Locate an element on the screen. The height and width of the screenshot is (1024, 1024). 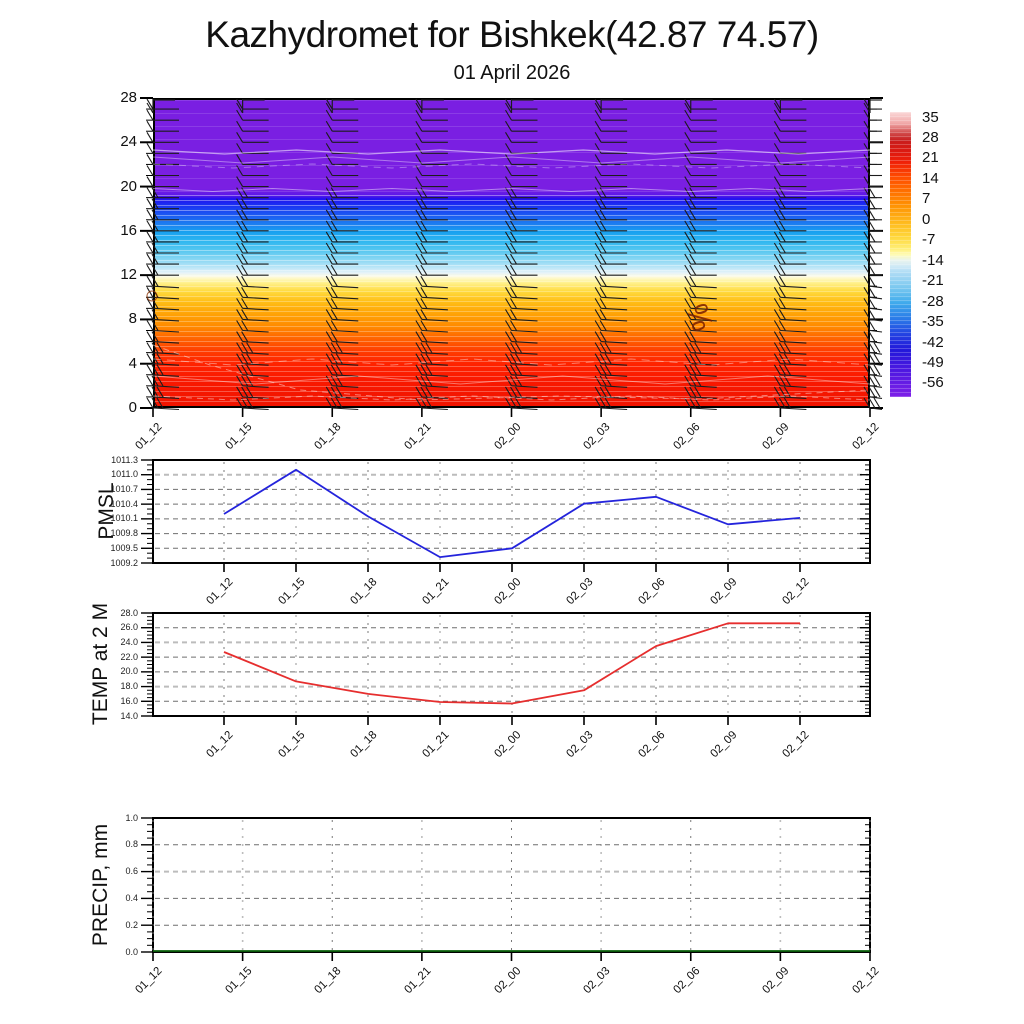
y-tick-label: 1011.0 is located at coordinates (124, 474).